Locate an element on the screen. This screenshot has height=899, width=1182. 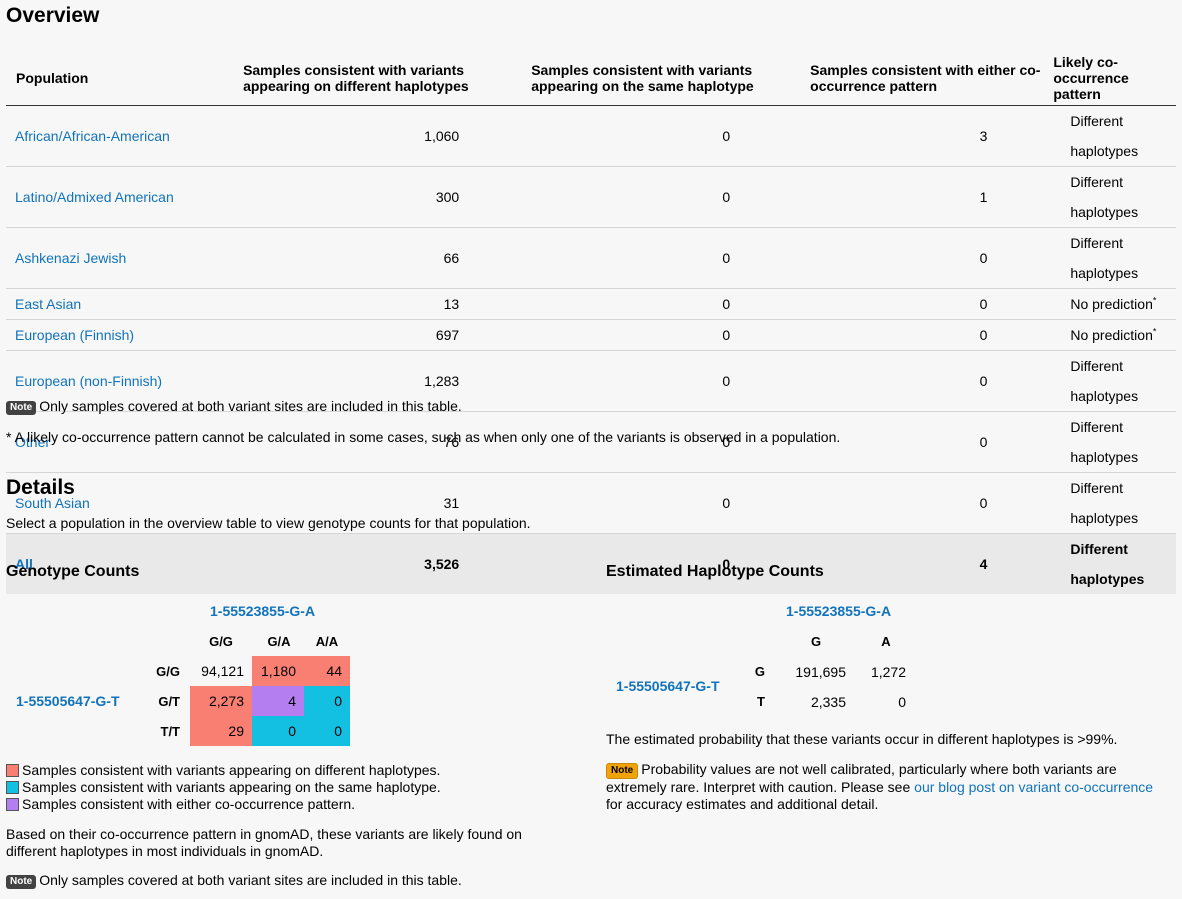
population-link: Ashkenazi Jewish is located at coordinates (71, 258).